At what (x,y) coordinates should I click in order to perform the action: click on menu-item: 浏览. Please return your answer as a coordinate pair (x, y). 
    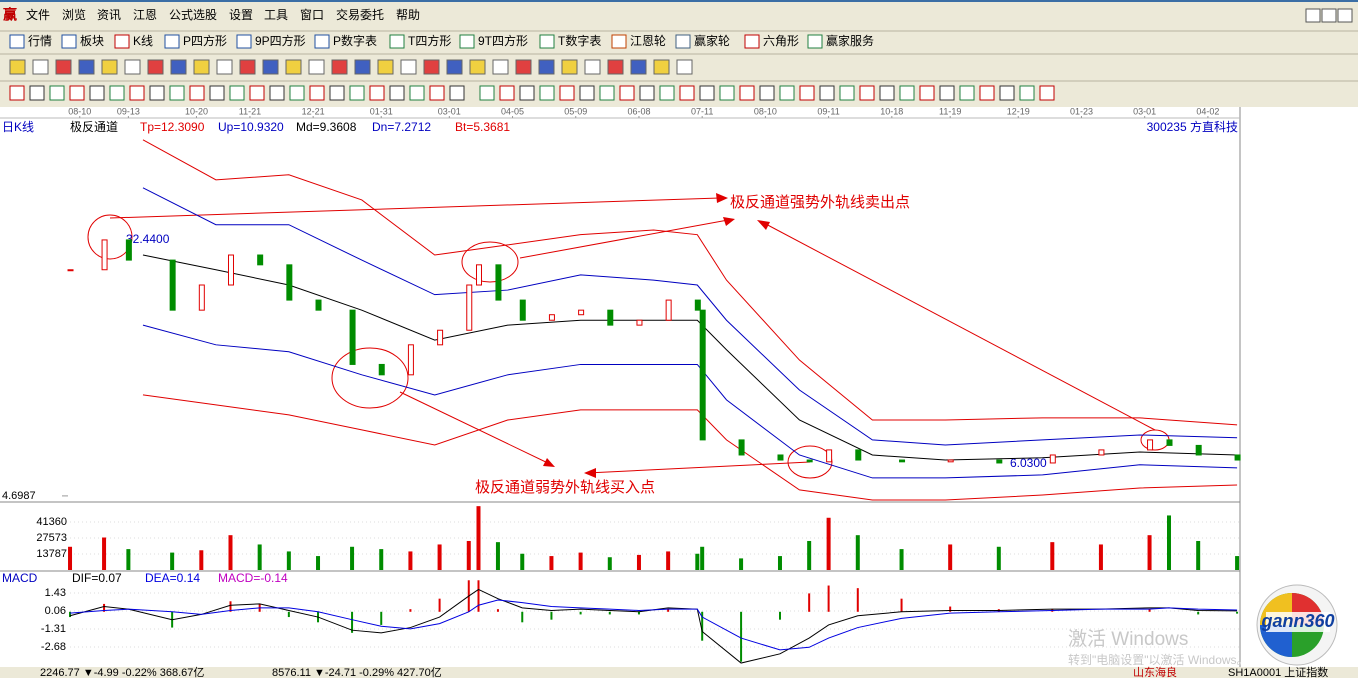
    Looking at the image, I should click on (74, 14).